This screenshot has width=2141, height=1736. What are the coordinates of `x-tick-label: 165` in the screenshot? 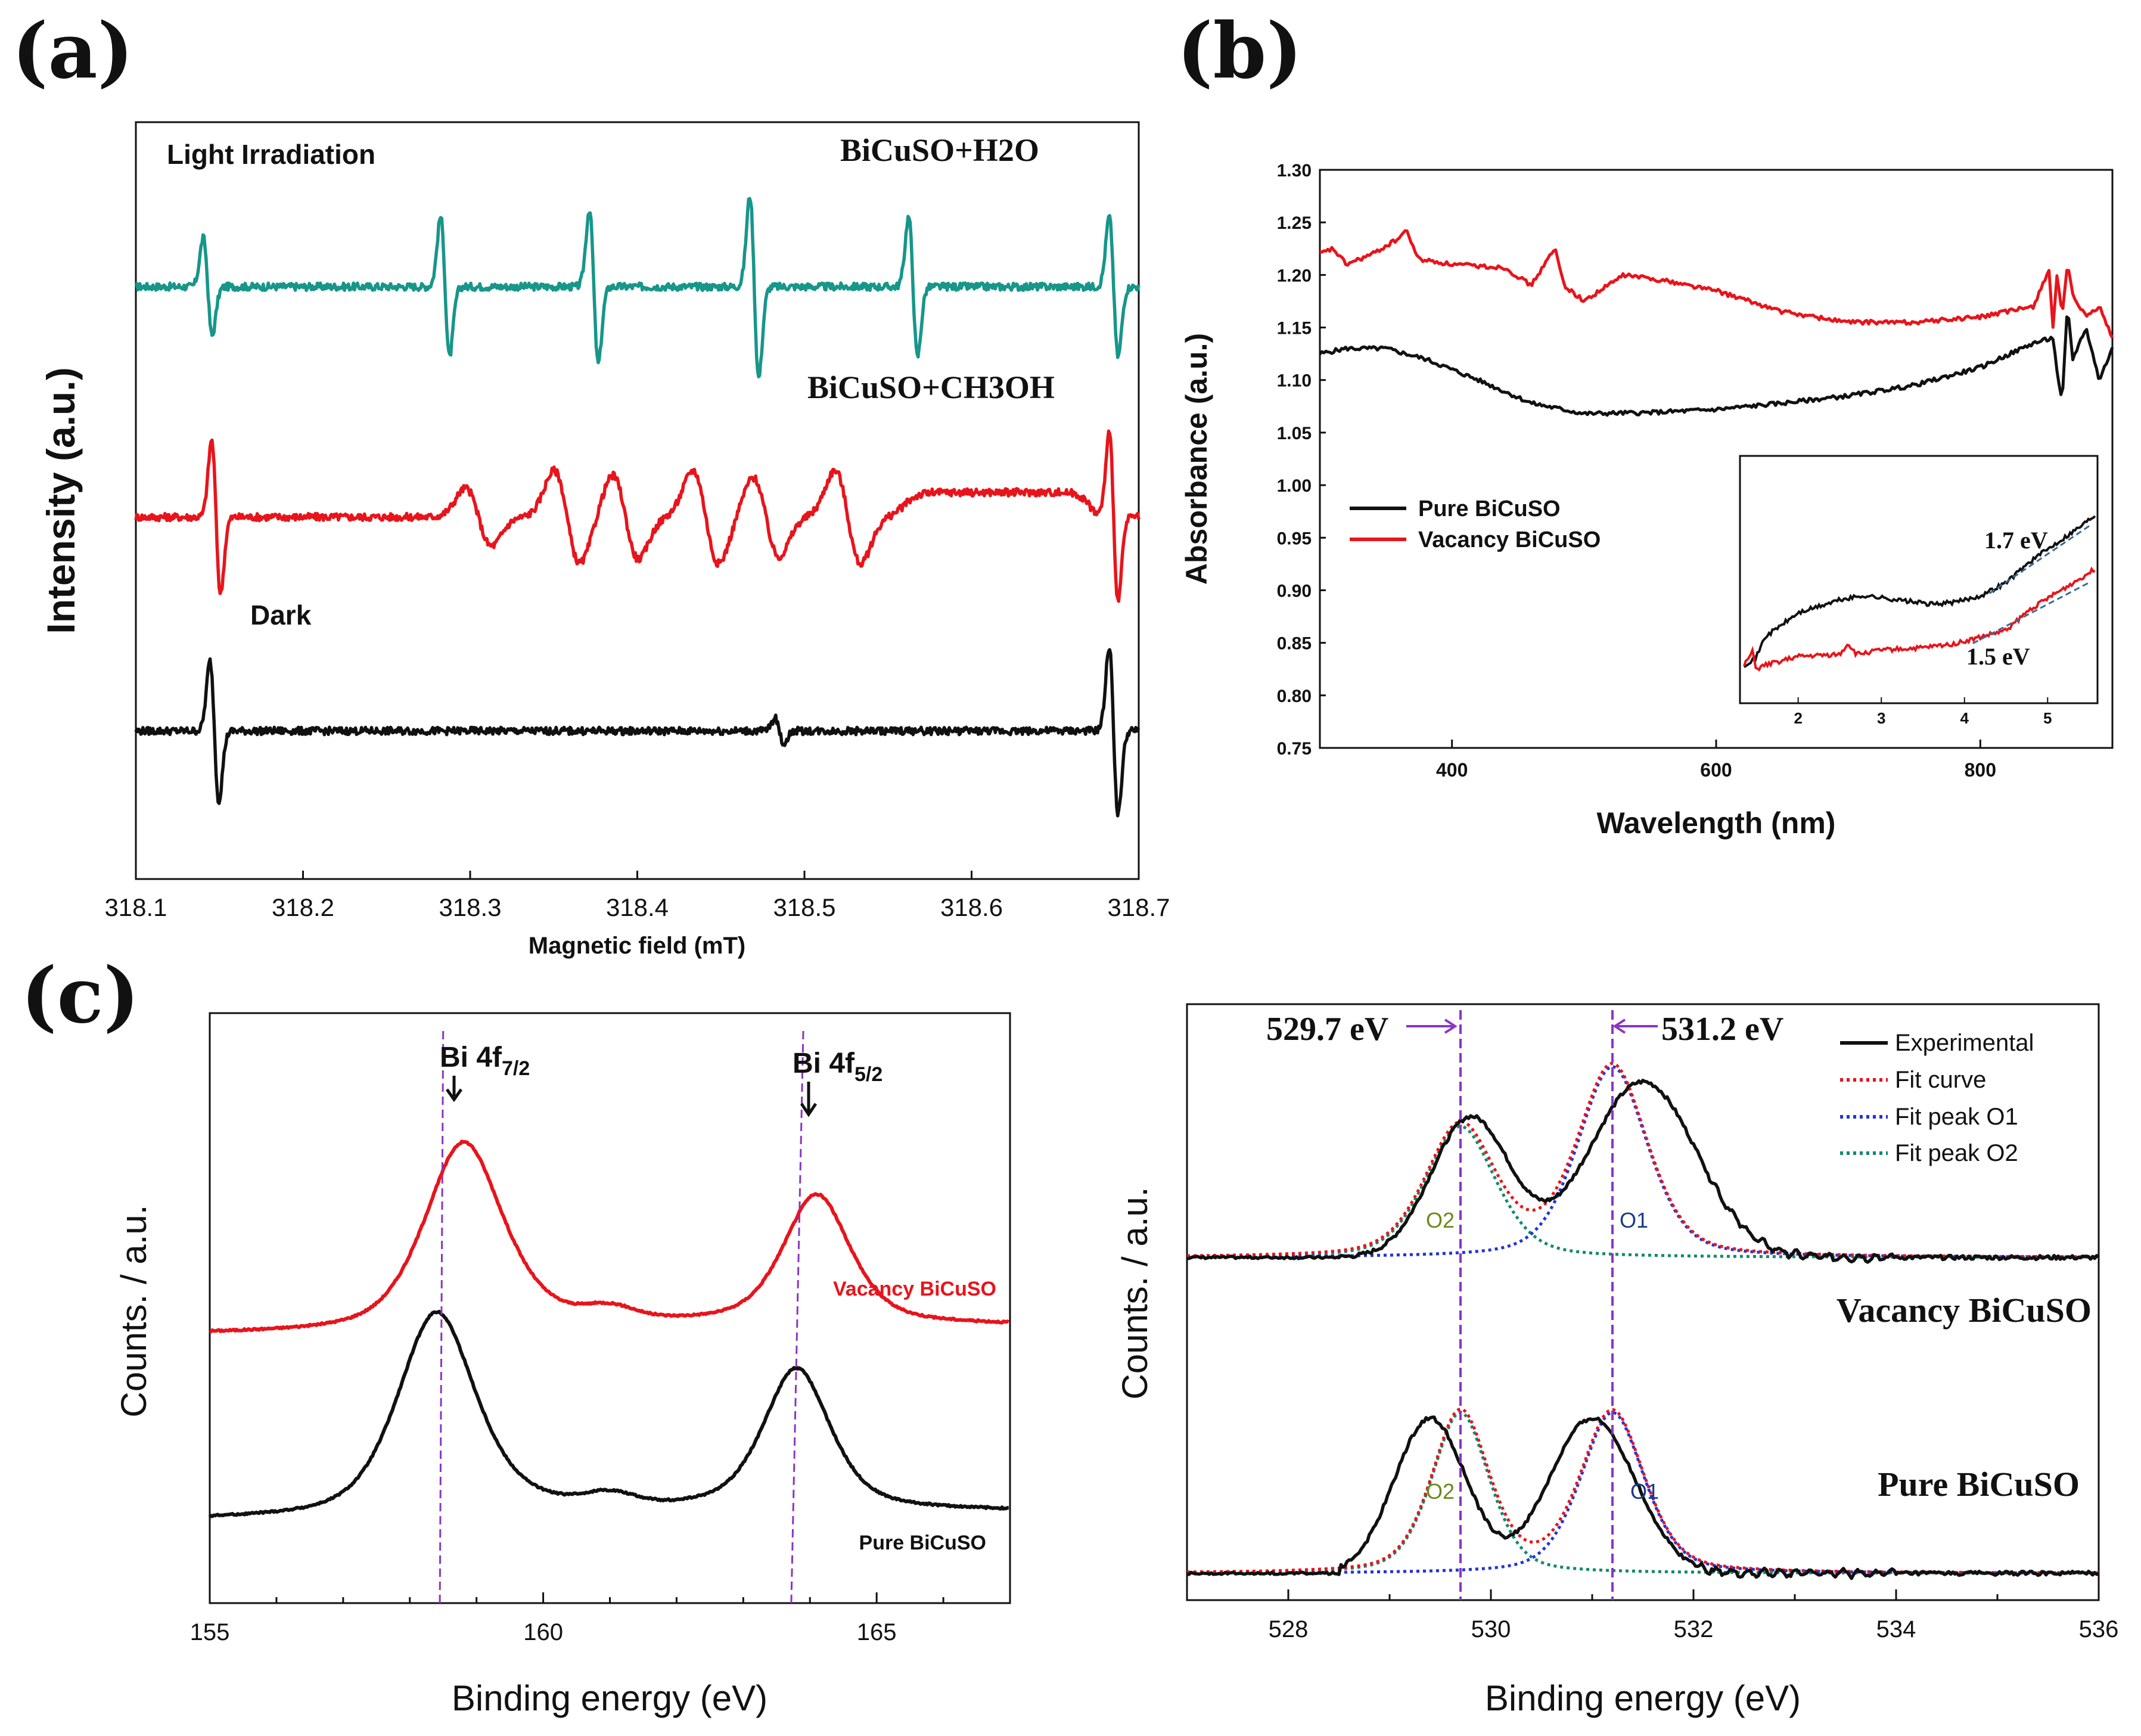 It's located at (877, 1632).